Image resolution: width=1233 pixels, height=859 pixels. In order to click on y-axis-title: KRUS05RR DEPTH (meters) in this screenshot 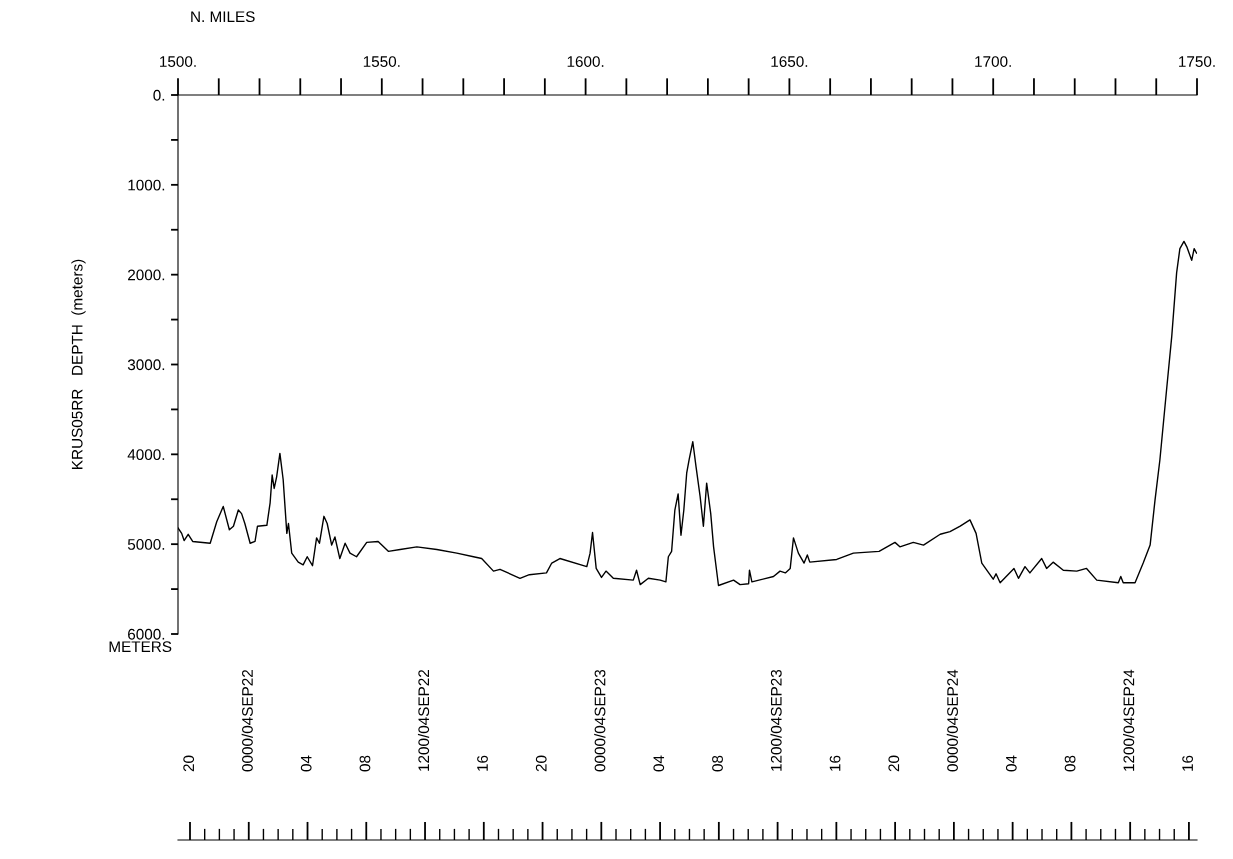, I will do `click(78, 364)`.